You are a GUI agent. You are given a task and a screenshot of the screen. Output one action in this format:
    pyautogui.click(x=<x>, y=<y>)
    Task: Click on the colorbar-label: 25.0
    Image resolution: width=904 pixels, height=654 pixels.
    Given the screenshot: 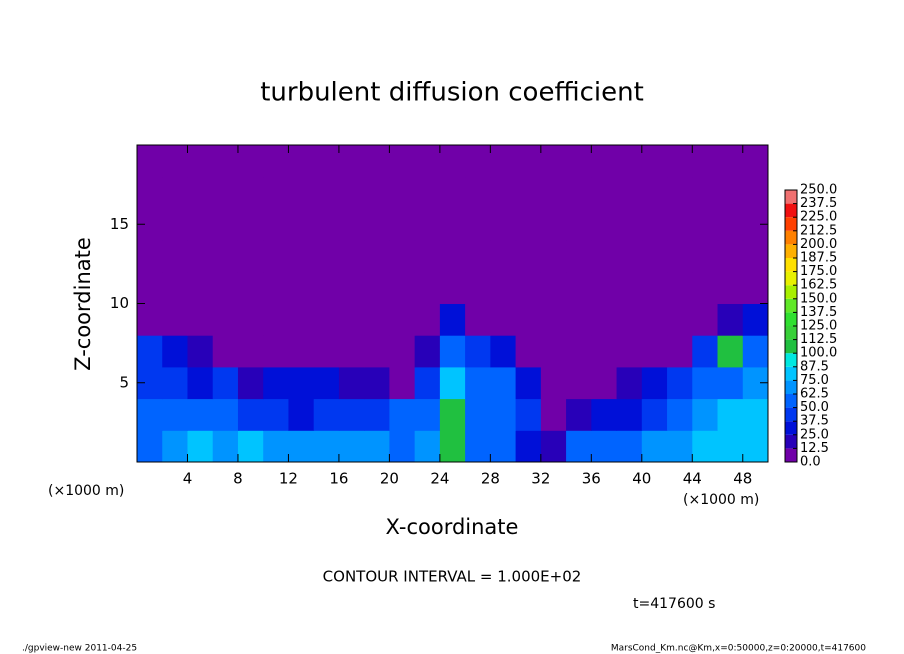 What is the action you would take?
    pyautogui.click(x=814, y=434)
    